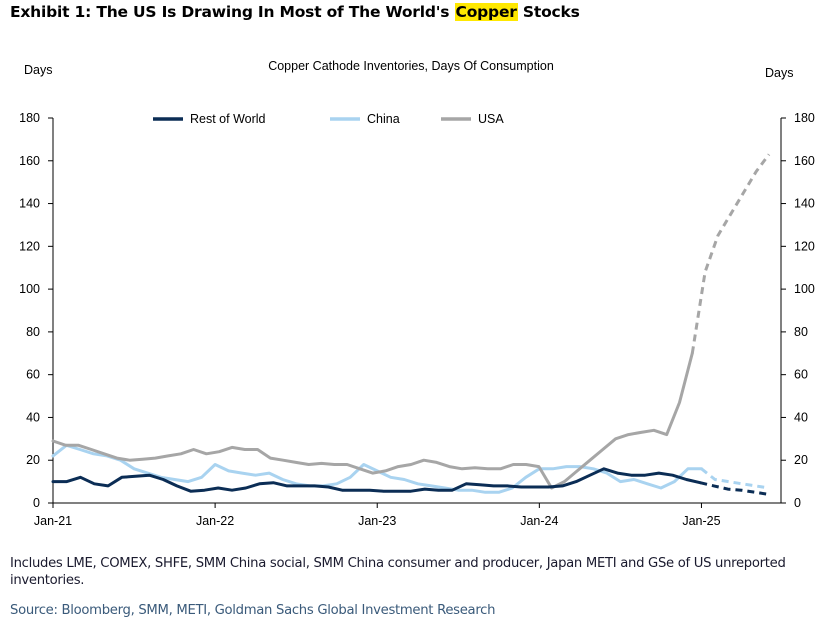 Image resolution: width=822 pixels, height=623 pixels. Describe the element at coordinates (804, 118) in the screenshot. I see `y-tick-label-right: 180` at that location.